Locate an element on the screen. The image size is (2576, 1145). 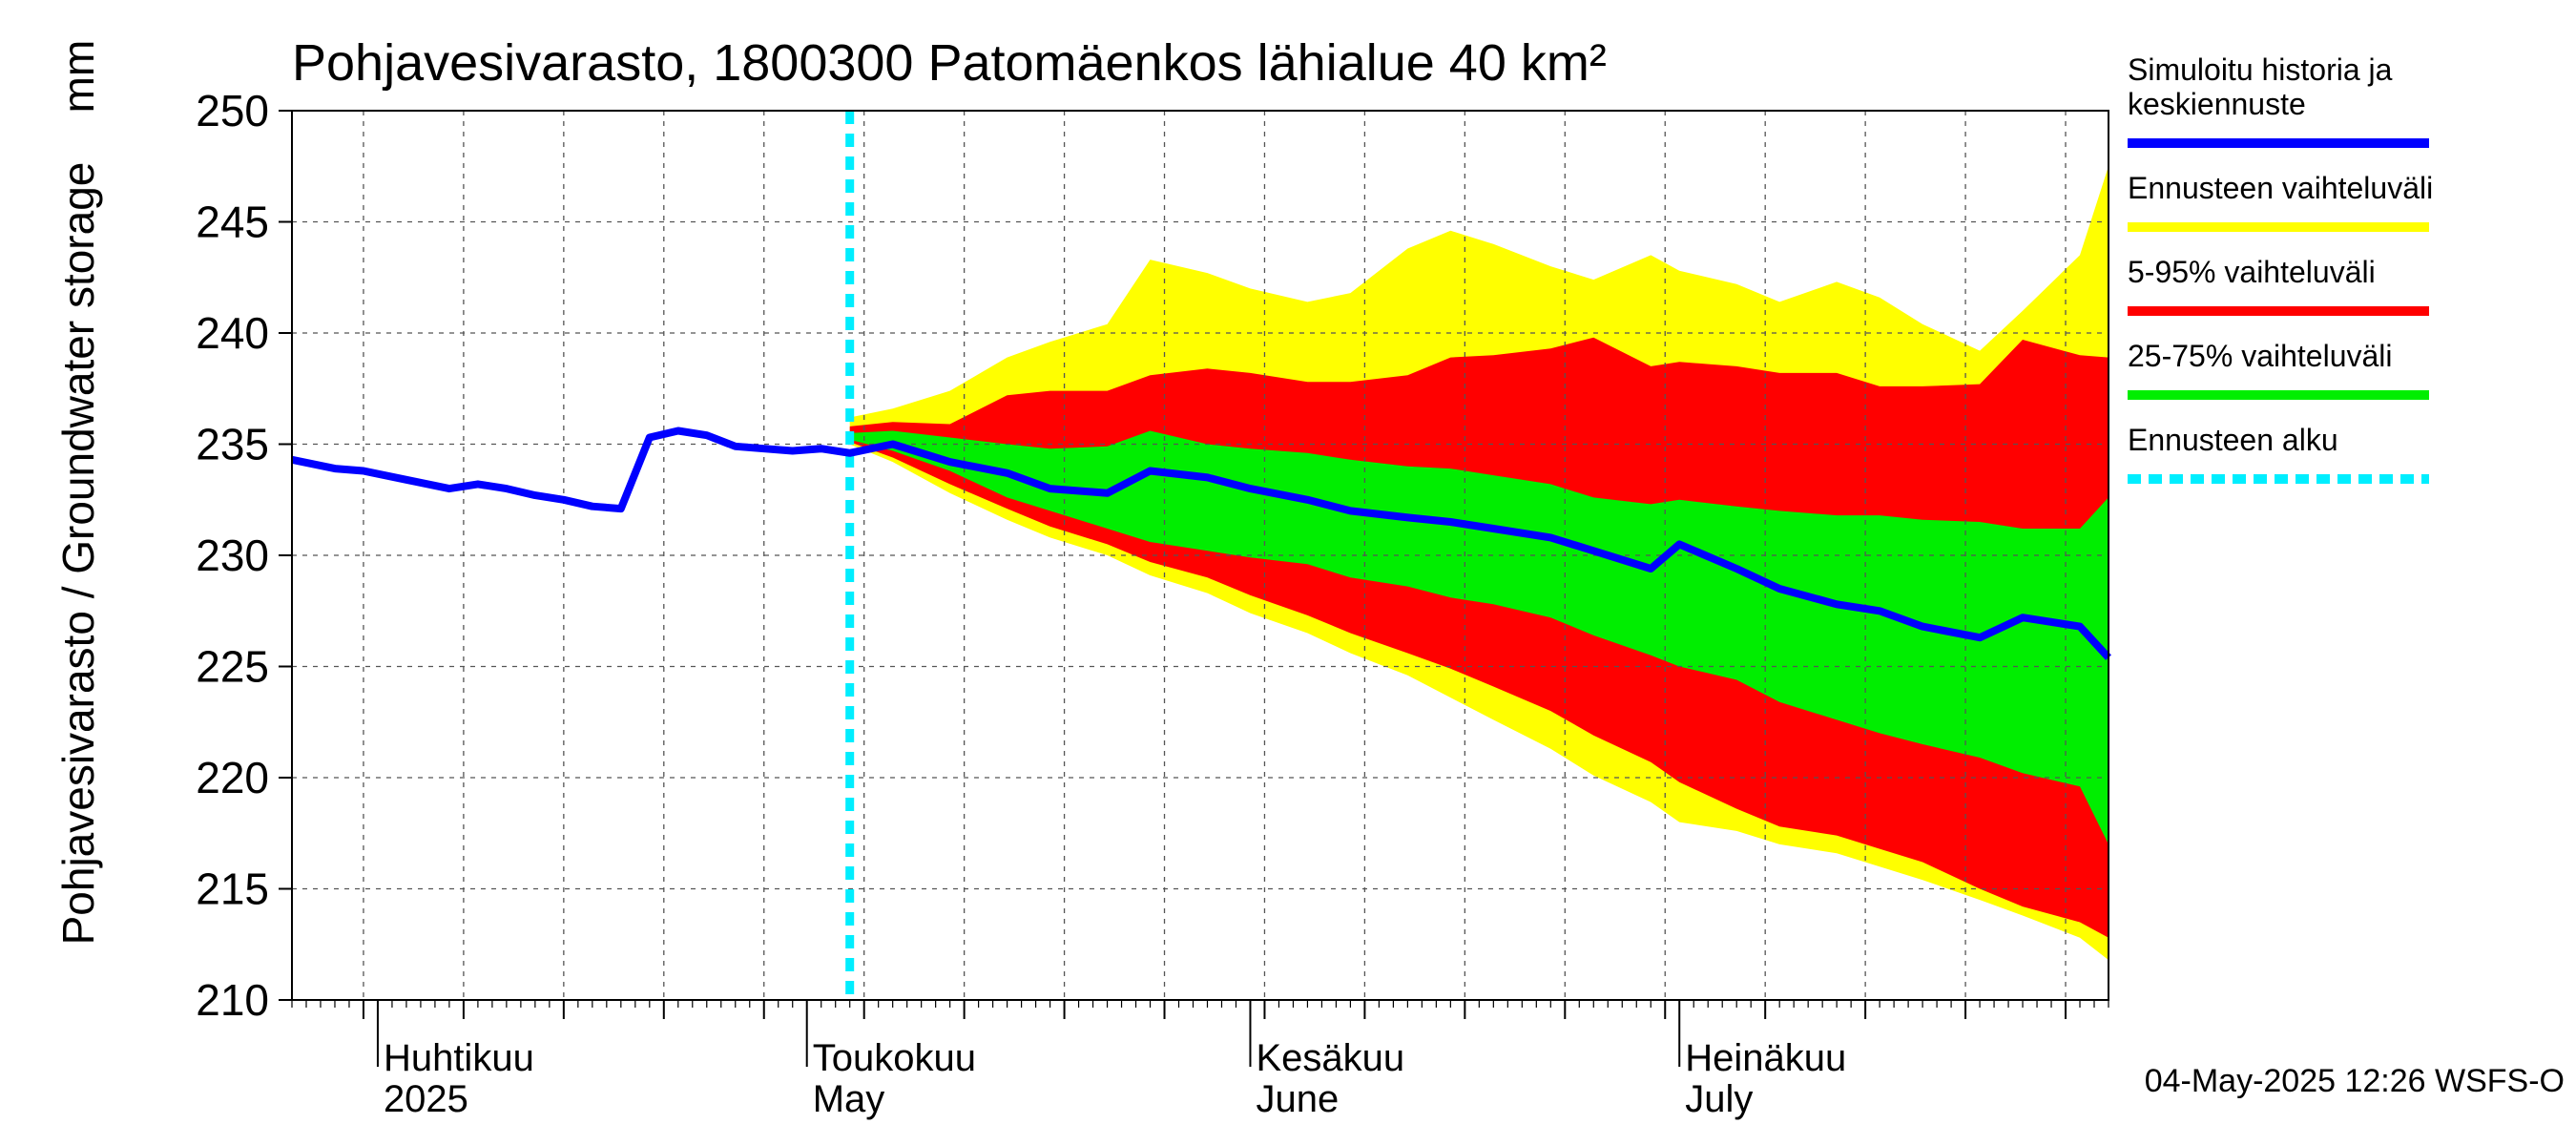
y-tick-label: 225 is located at coordinates (232, 667).